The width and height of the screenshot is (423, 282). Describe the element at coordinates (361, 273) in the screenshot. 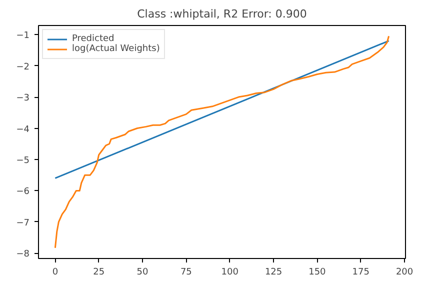

I see `x-tick-label: 175` at that location.